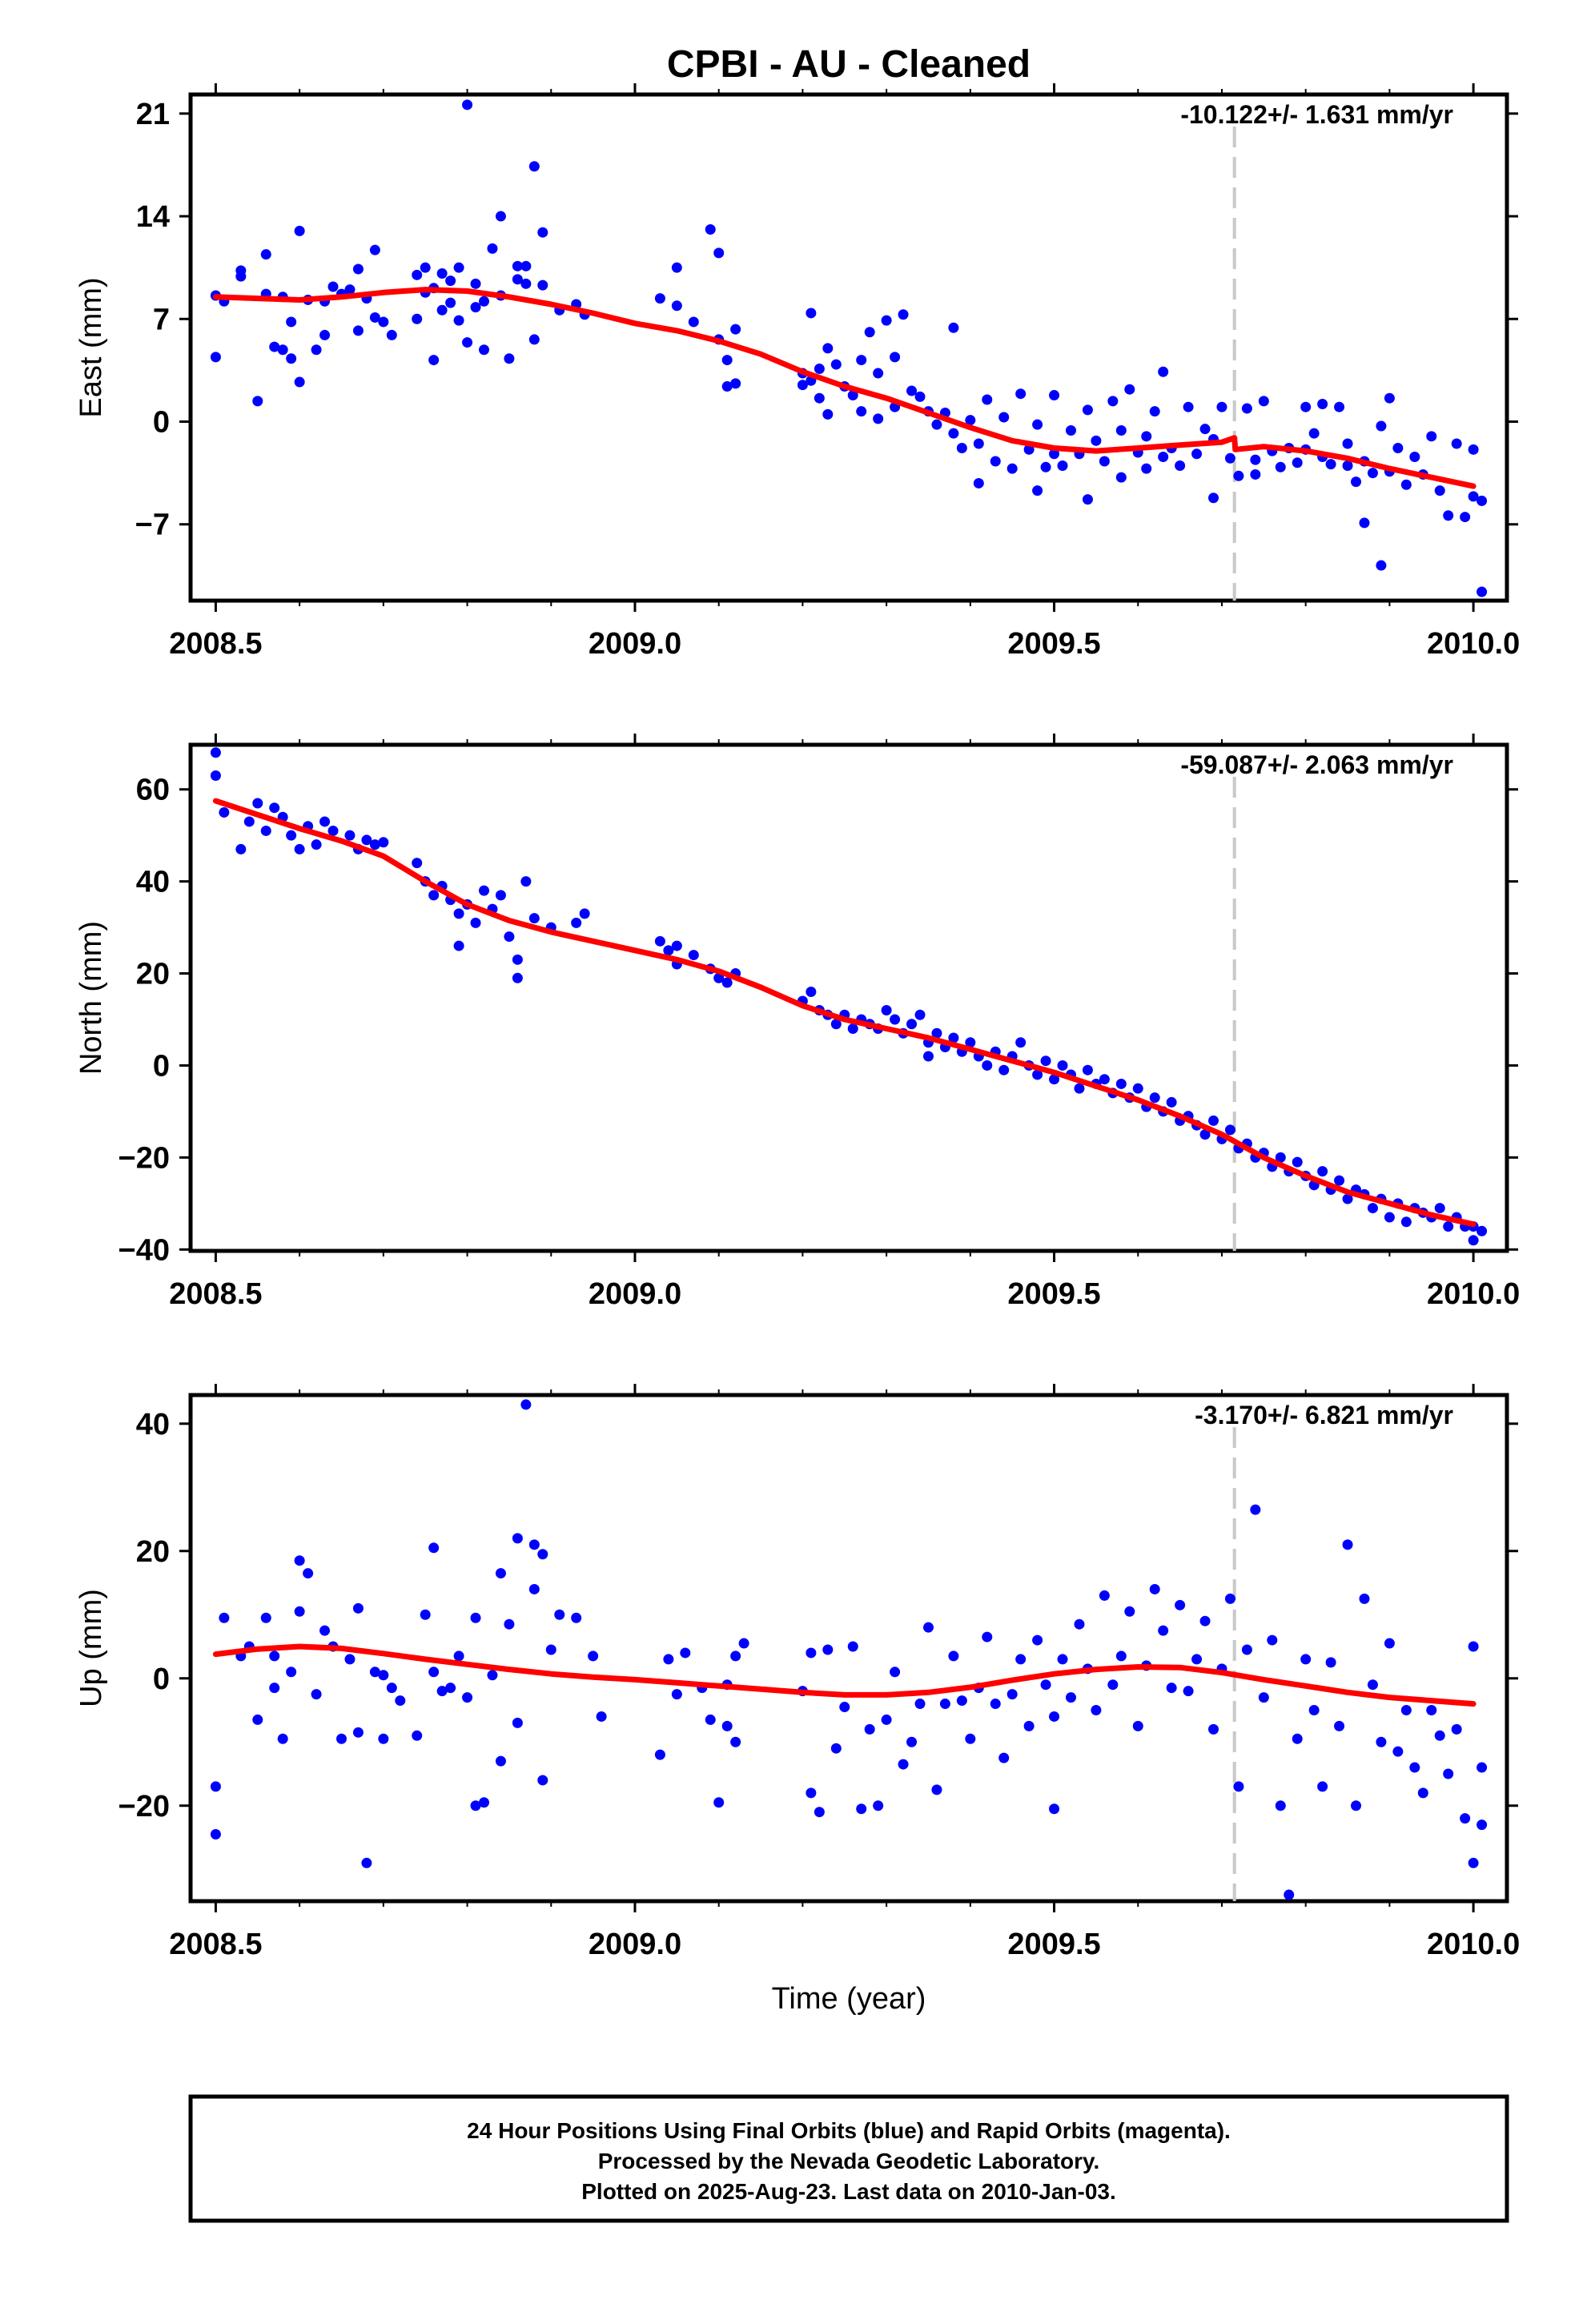  I want to click on east-ytick-label: 21, so click(153, 114).